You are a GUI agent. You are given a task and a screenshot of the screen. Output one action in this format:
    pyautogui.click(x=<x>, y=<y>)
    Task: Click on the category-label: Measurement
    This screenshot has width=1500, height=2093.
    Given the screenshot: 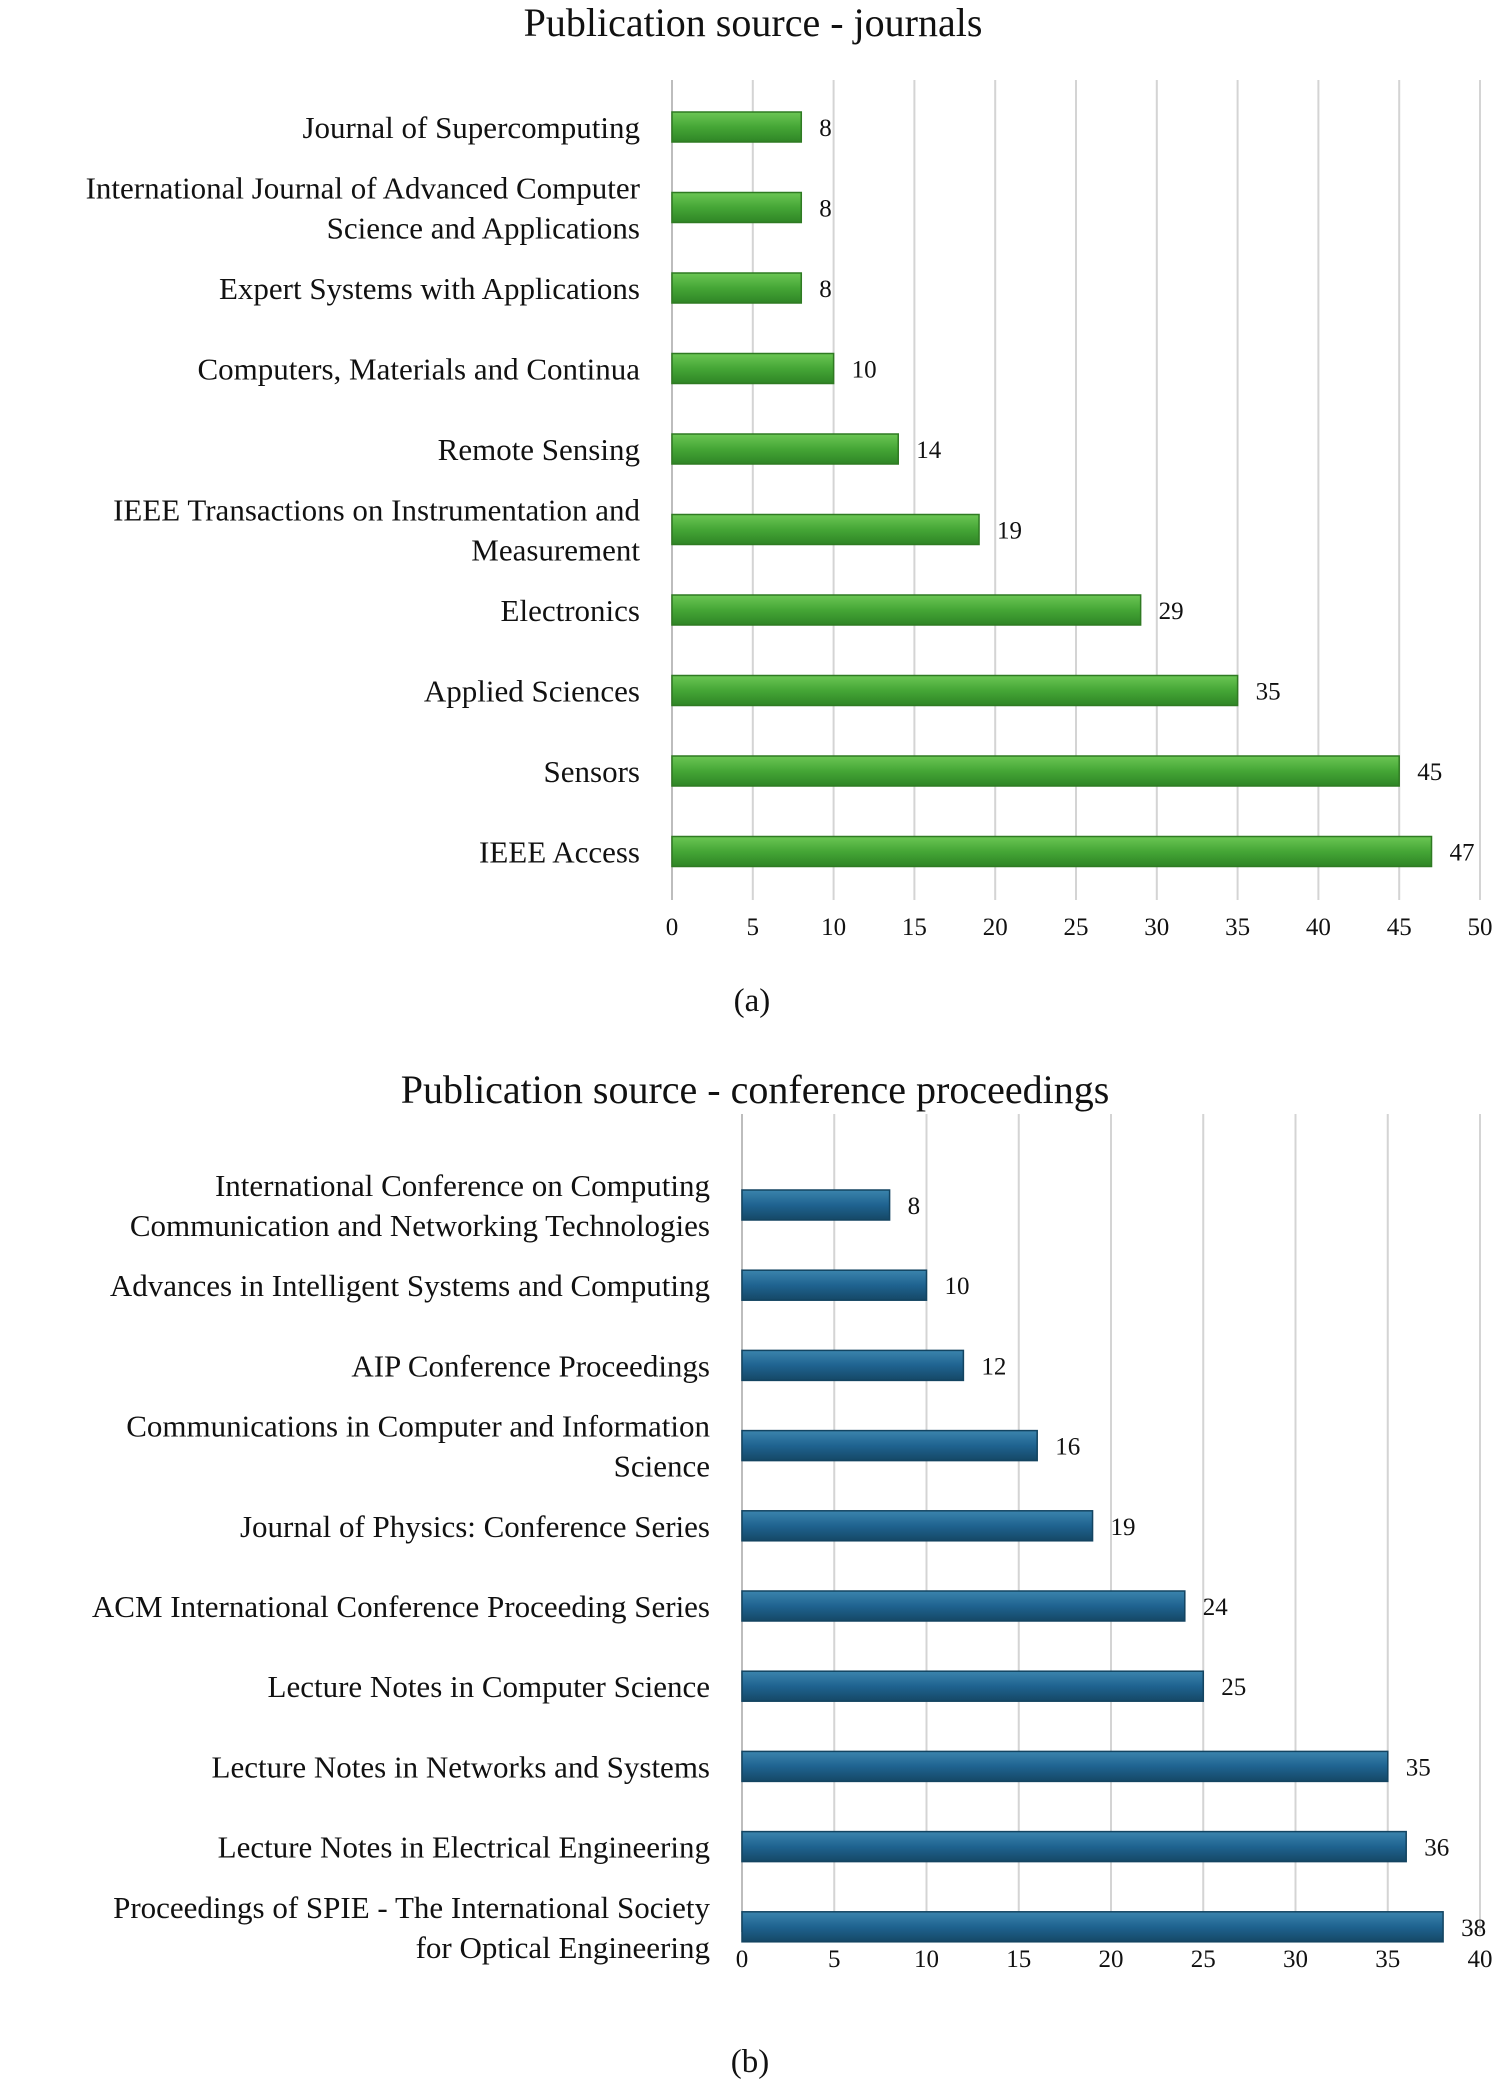 What is the action you would take?
    pyautogui.click(x=555, y=550)
    